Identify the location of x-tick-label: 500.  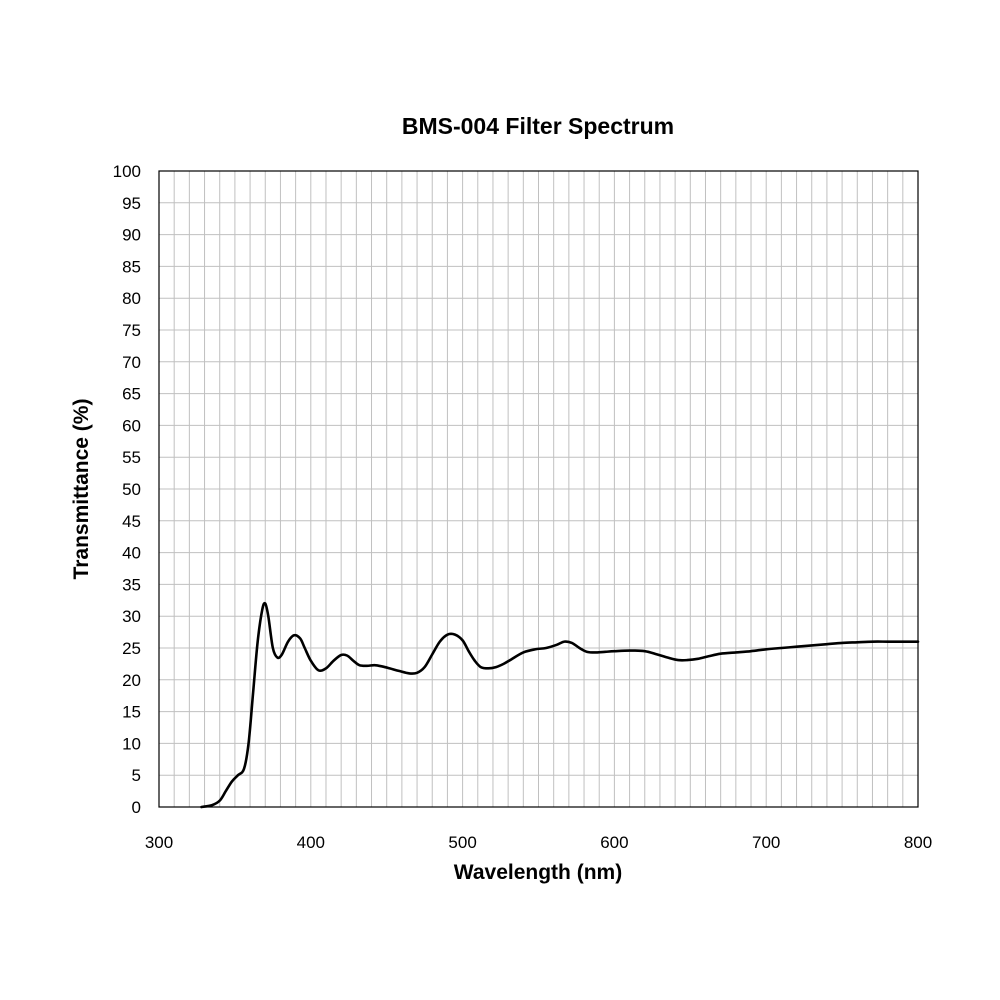
(462, 842).